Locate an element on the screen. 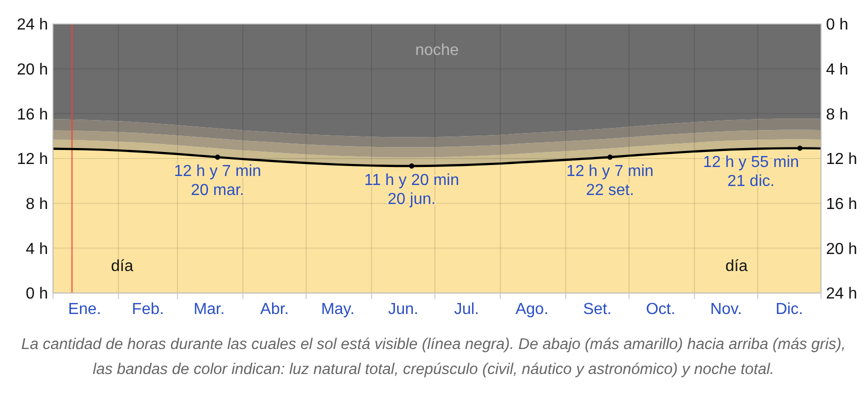  y2-tick-label: 4 h is located at coordinates (837, 69).